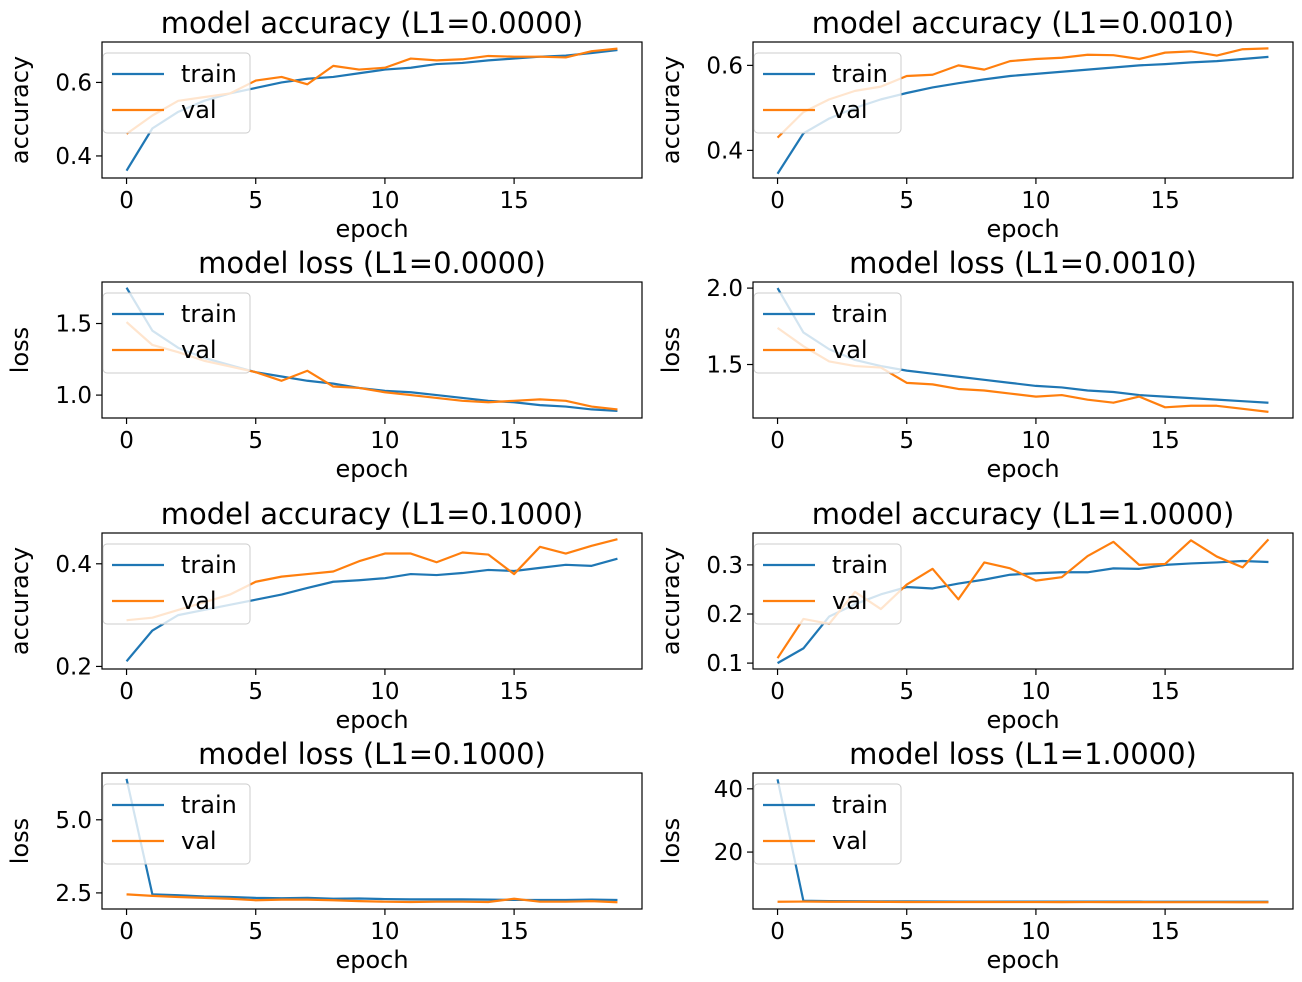 The width and height of the screenshot is (1302, 982). Describe the element at coordinates (372, 23) in the screenshot. I see `plot-title: model accuracy (L1=0.0000)` at that location.